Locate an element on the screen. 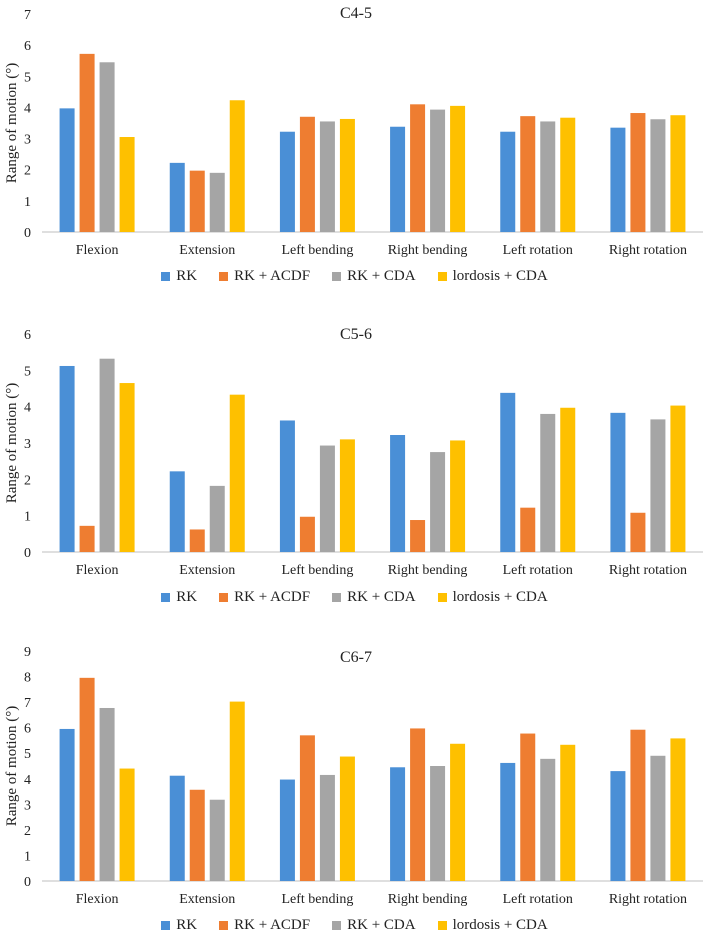  legend-c6-7: RK RK + ACDF RK + CDA lordosis + CDA is located at coordinates (354, 925).